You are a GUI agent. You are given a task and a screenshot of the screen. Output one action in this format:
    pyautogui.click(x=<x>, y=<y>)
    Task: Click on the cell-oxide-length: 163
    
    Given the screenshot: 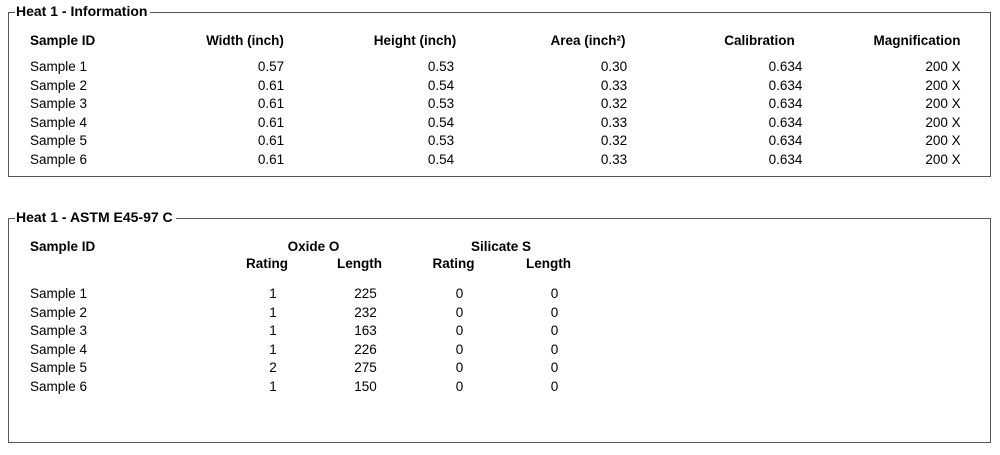 What is the action you would take?
    pyautogui.click(x=365, y=331)
    